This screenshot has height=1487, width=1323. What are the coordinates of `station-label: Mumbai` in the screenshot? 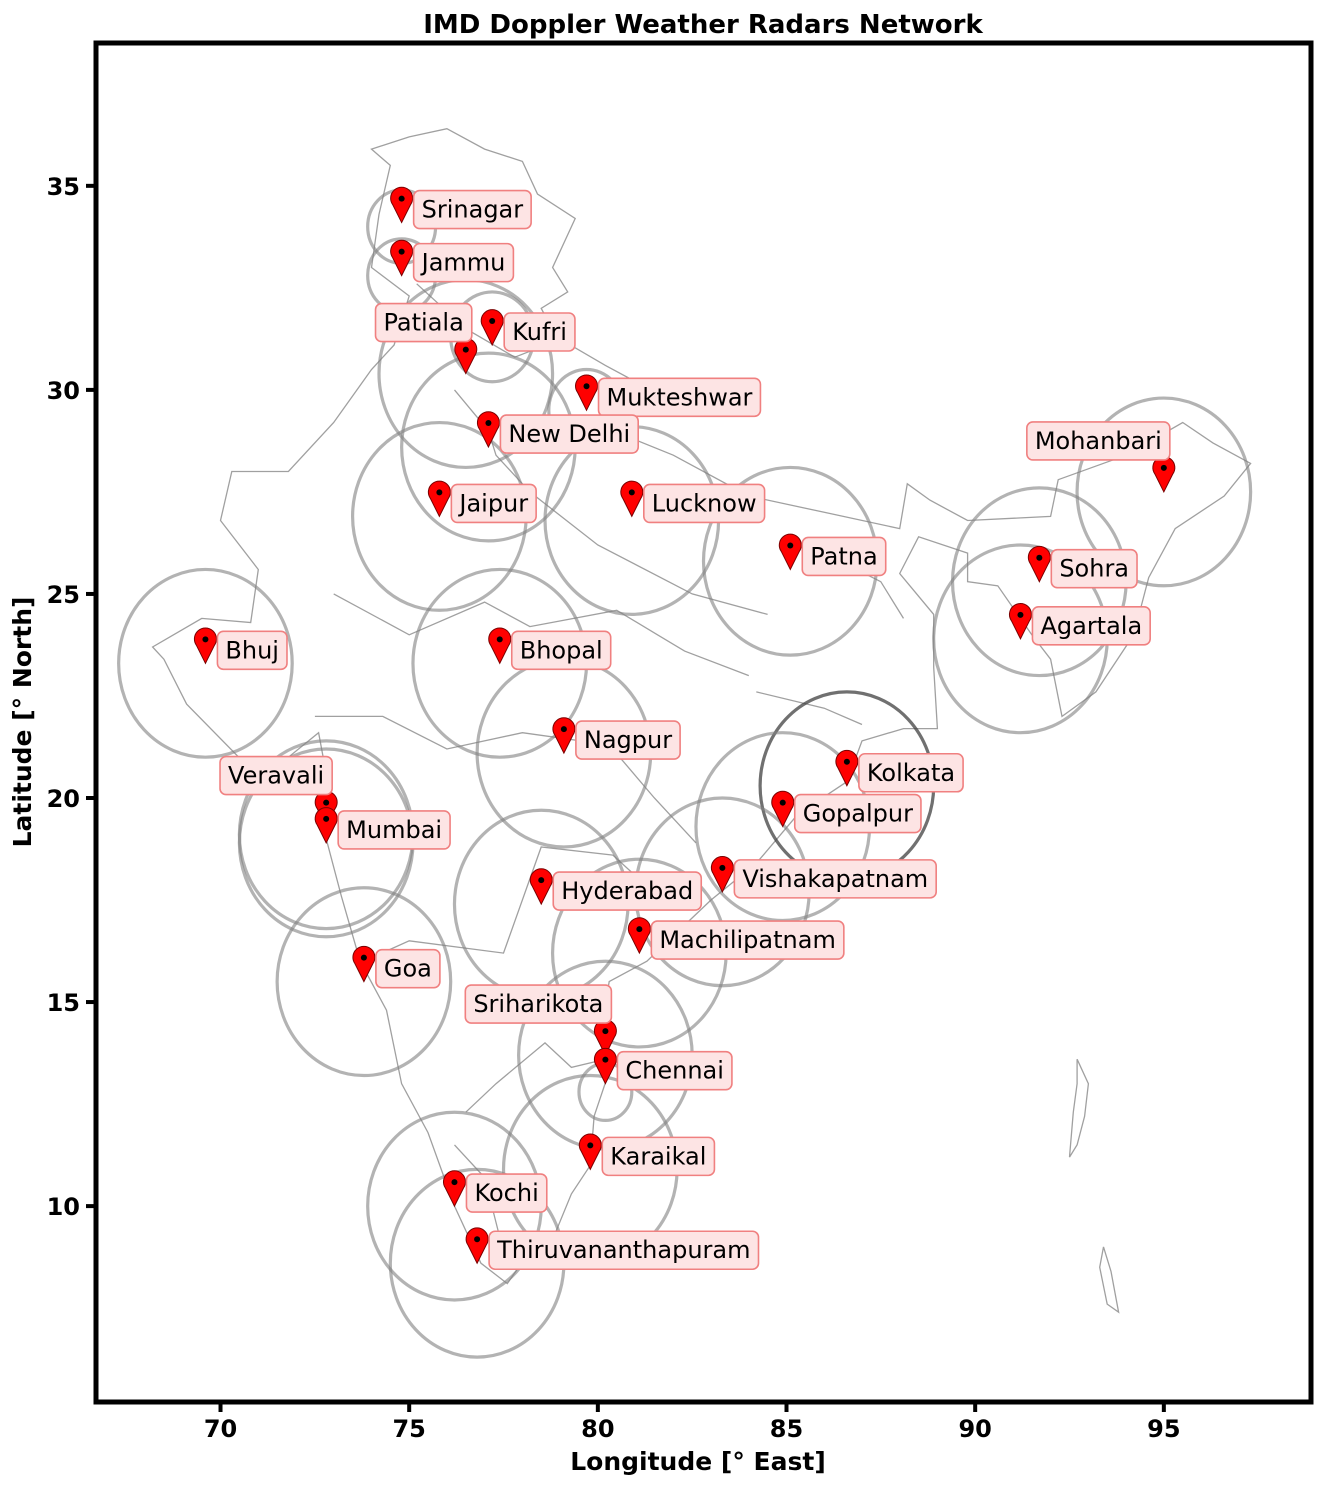 It's located at (394, 830).